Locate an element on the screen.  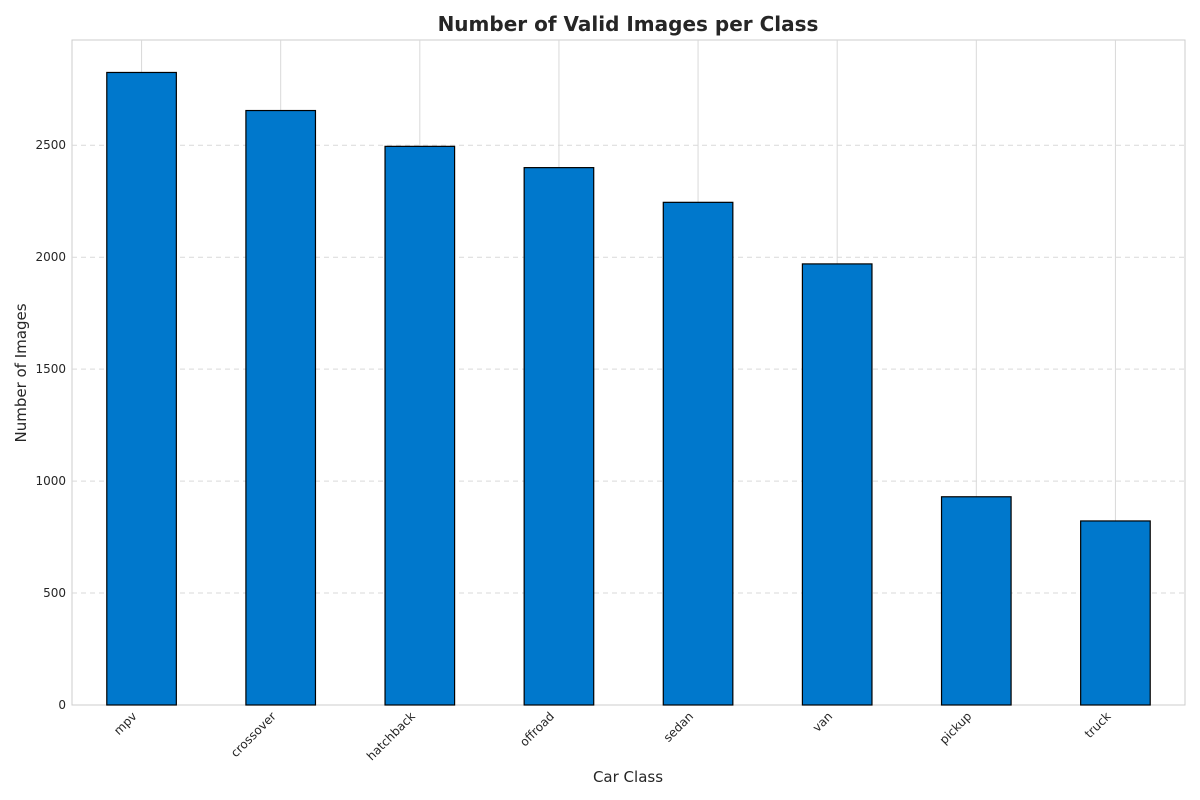
bar-van is located at coordinates (837, 484).